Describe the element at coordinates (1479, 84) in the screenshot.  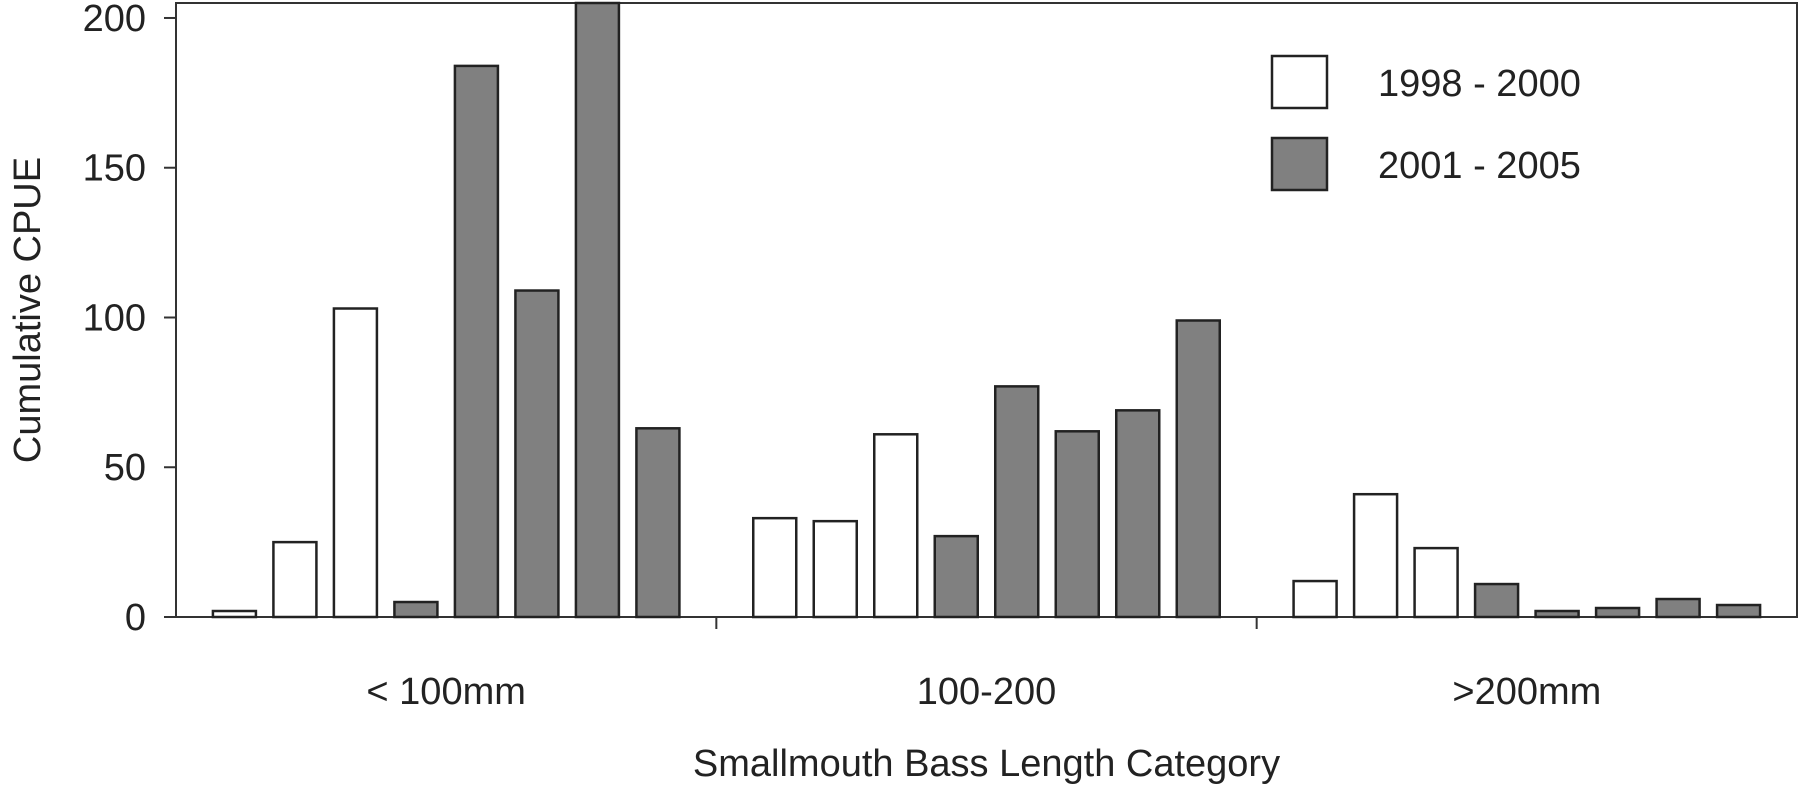
I see `legend-label: 1998 - 2000` at that location.